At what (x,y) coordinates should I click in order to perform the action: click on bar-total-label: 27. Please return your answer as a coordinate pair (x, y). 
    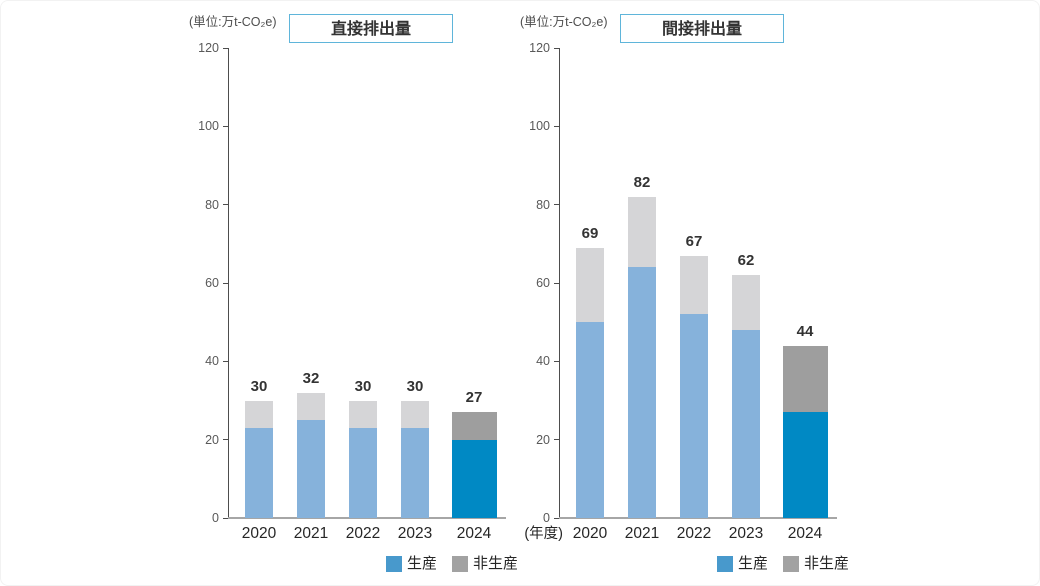
    Looking at the image, I should click on (474, 398).